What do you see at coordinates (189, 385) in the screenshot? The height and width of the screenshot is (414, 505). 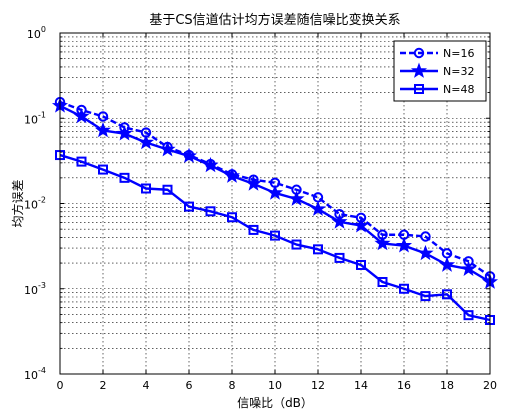 I see `x-tick-label: 6` at bounding box center [189, 385].